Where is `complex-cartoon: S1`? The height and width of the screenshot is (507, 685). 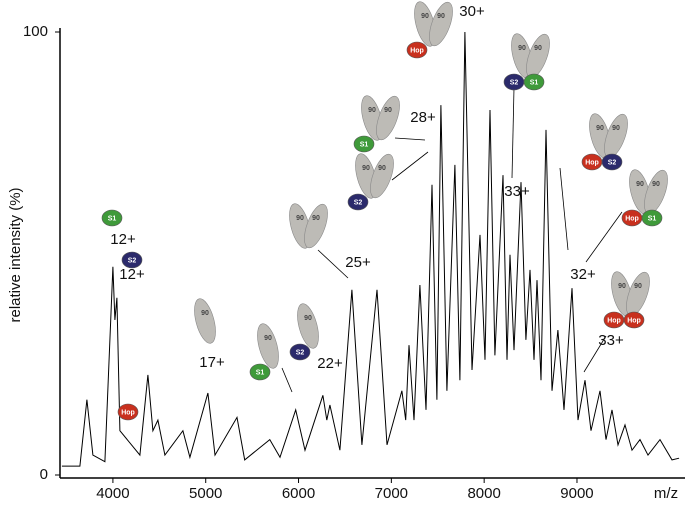 complex-cartoon: S1 is located at coordinates (112, 218).